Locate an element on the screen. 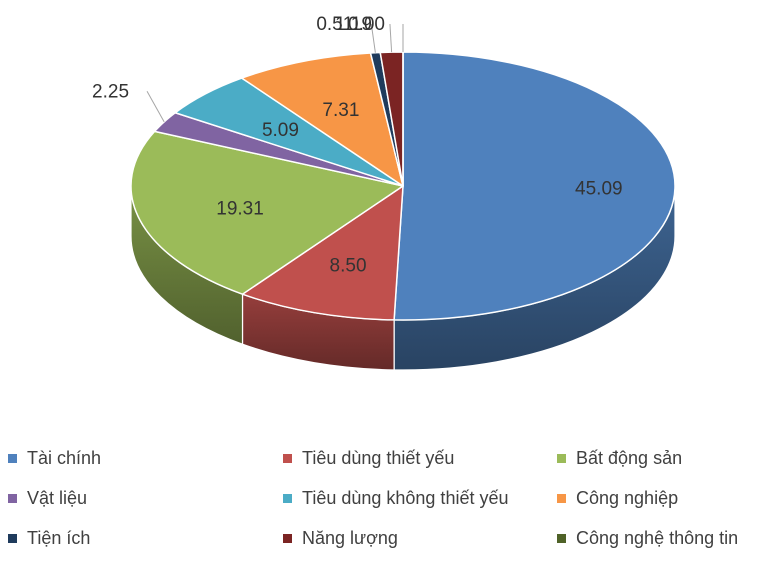 This screenshot has width=761, height=563. legend-item-7: Năng lượng is located at coordinates (340, 538).